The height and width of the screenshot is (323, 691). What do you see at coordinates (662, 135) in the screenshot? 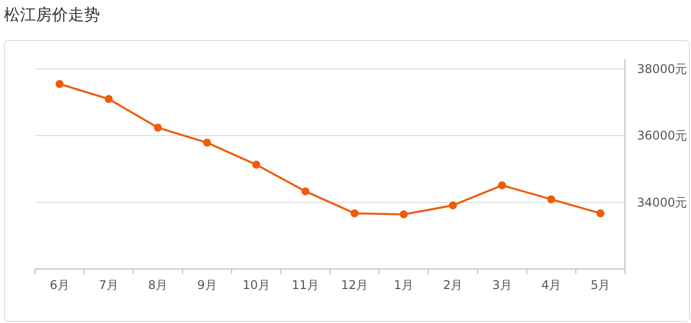
I see `y-tick-label: 36000元` at bounding box center [662, 135].